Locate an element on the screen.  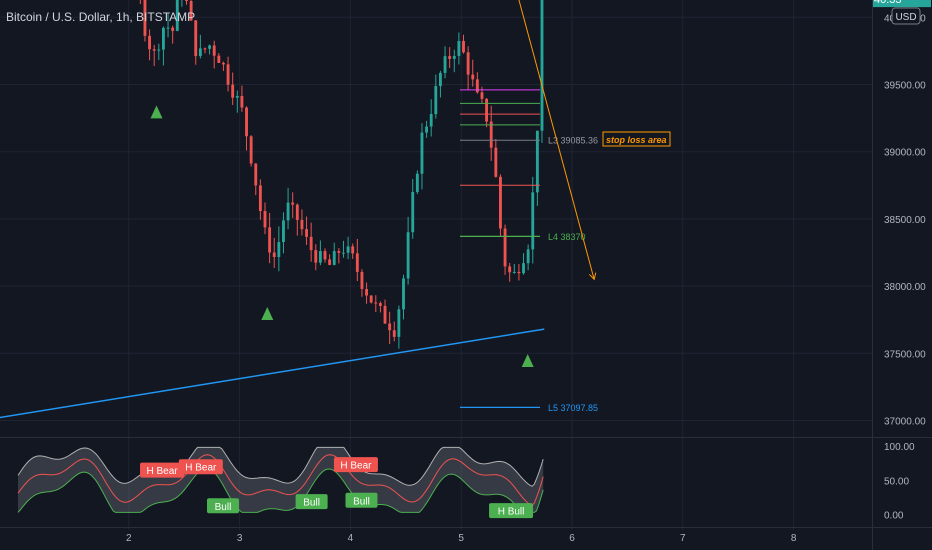
bull-divergence-label: H Bull is located at coordinates (511, 511).